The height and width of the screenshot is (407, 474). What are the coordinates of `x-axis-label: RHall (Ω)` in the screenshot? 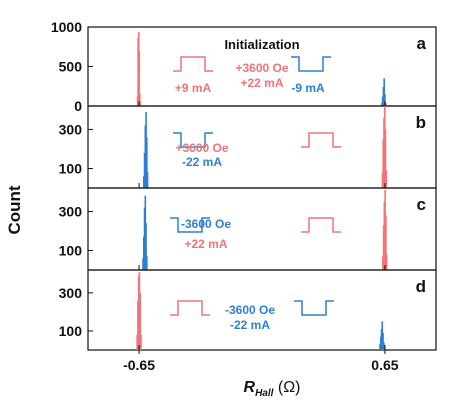 It's located at (272, 389).